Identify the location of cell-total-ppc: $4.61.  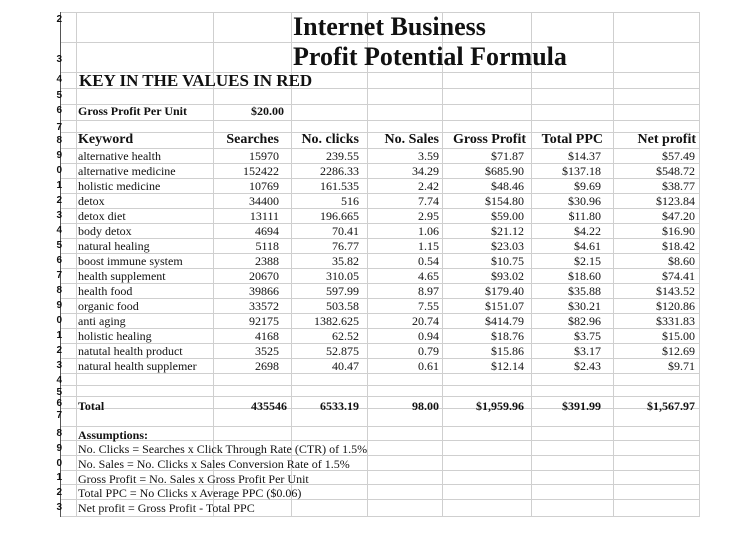
(587, 246).